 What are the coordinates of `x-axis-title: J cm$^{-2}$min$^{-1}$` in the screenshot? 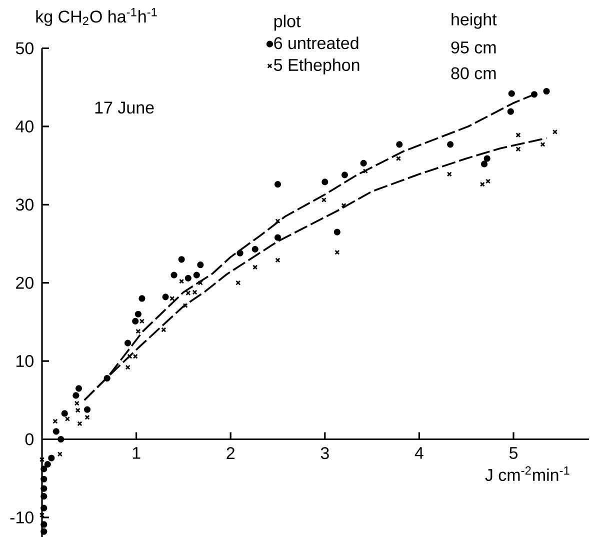 It's located at (527, 474).